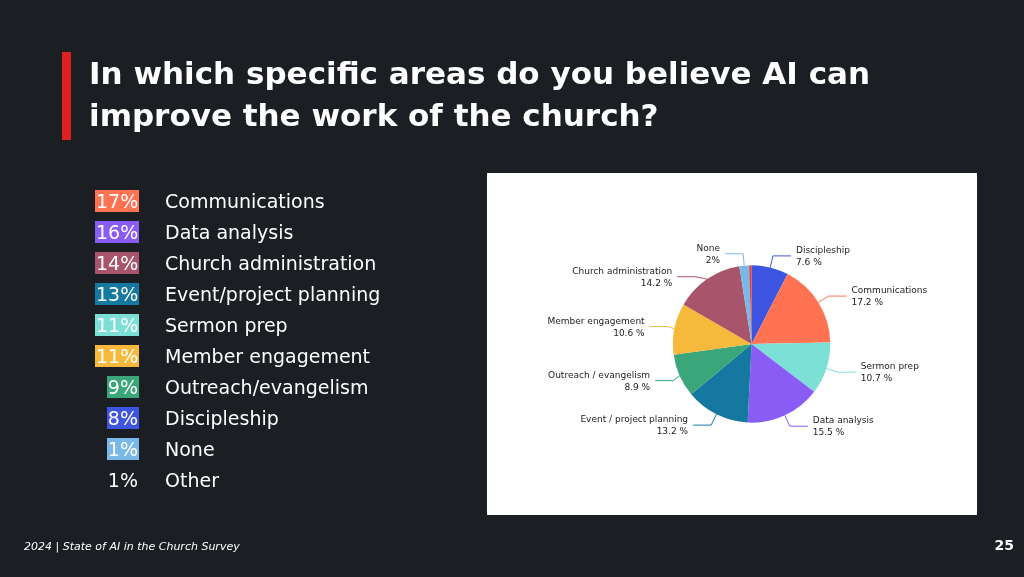 The width and height of the screenshot is (1024, 577). I want to click on text: 9%, so click(122, 386).